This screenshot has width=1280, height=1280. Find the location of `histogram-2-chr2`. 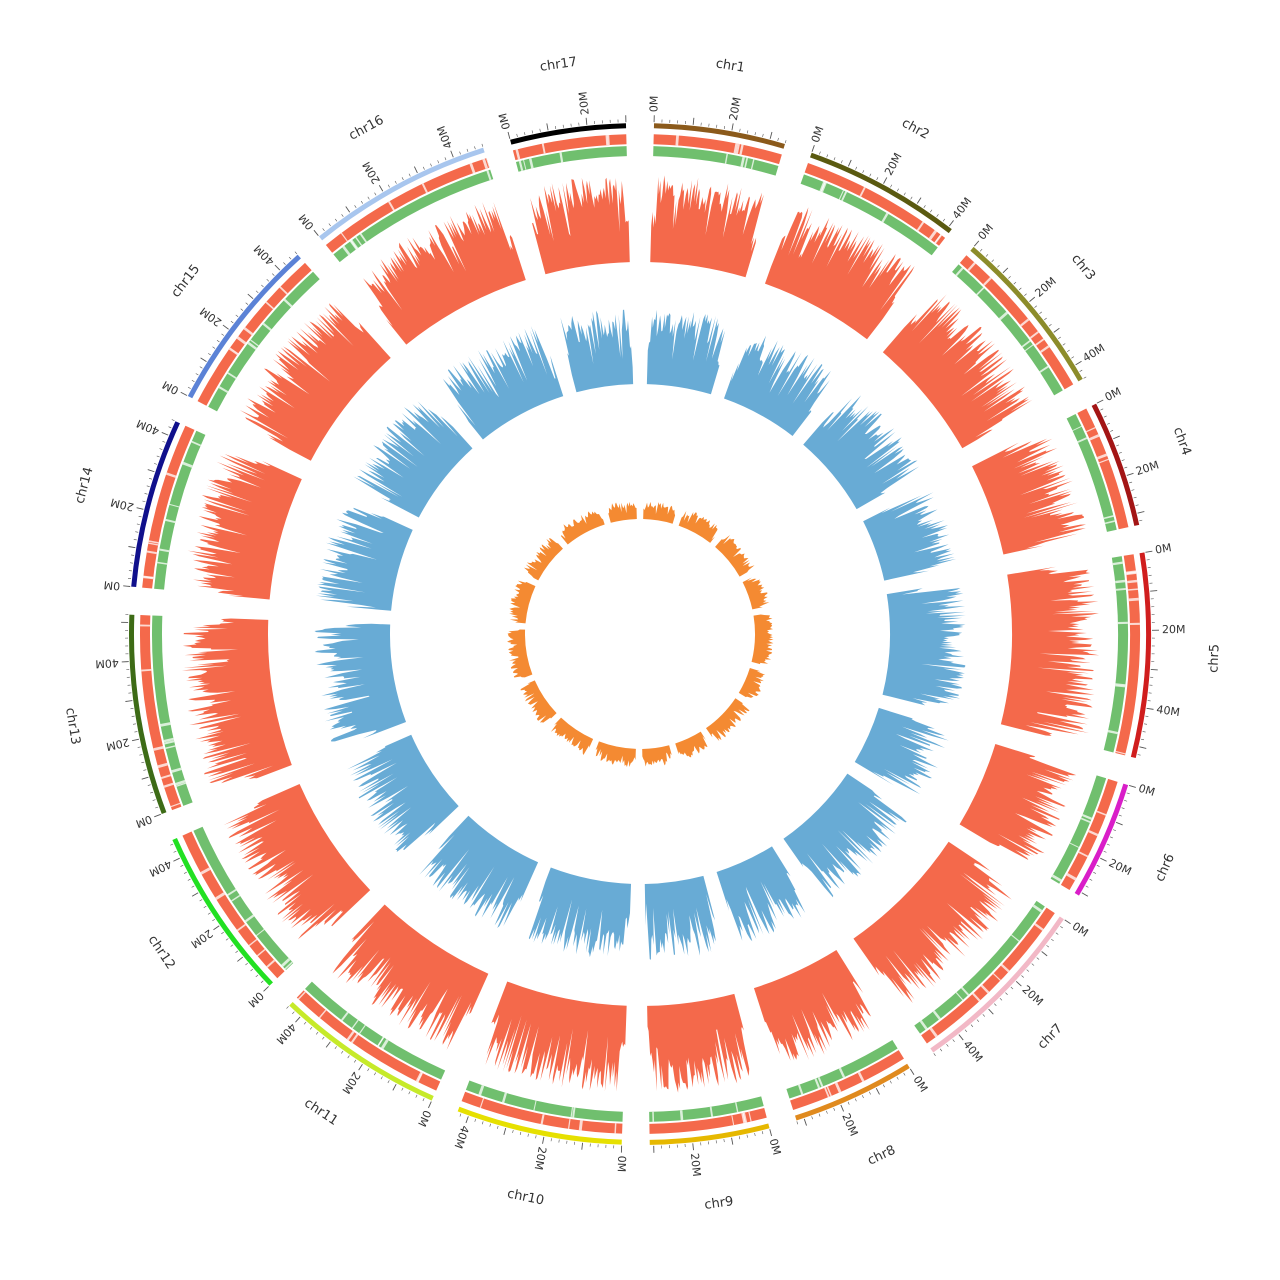

histogram-2-chr2 is located at coordinates (777, 385).